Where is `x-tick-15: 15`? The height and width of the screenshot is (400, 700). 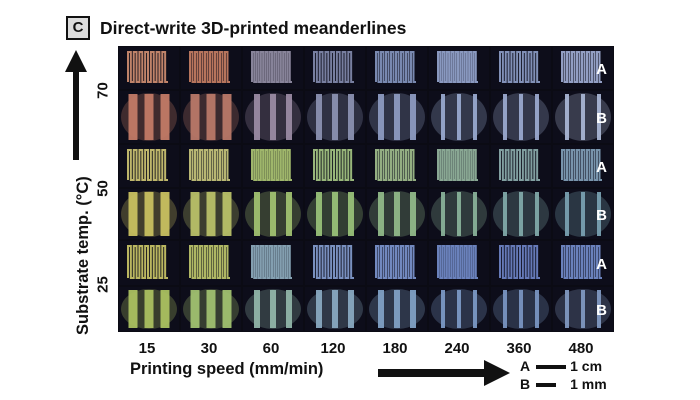 x-tick-15: 15 is located at coordinates (147, 348).